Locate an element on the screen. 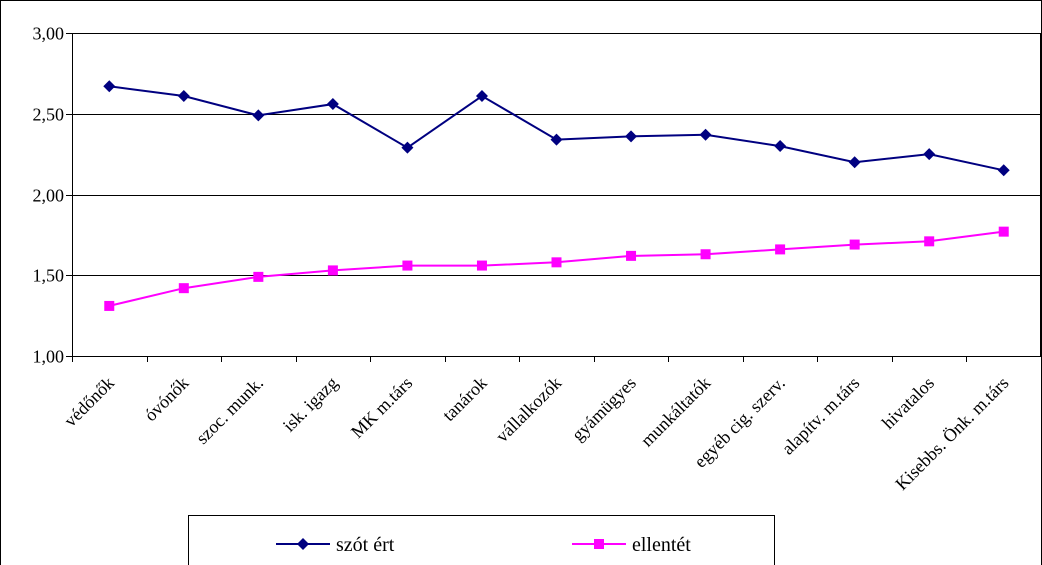  y-axis: 1,00 1,50 2,00 2,50 3,00 is located at coordinates (52, 195).